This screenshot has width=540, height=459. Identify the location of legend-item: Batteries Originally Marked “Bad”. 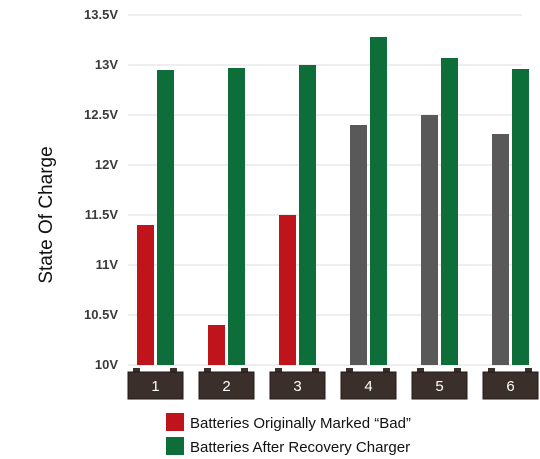
(288, 422).